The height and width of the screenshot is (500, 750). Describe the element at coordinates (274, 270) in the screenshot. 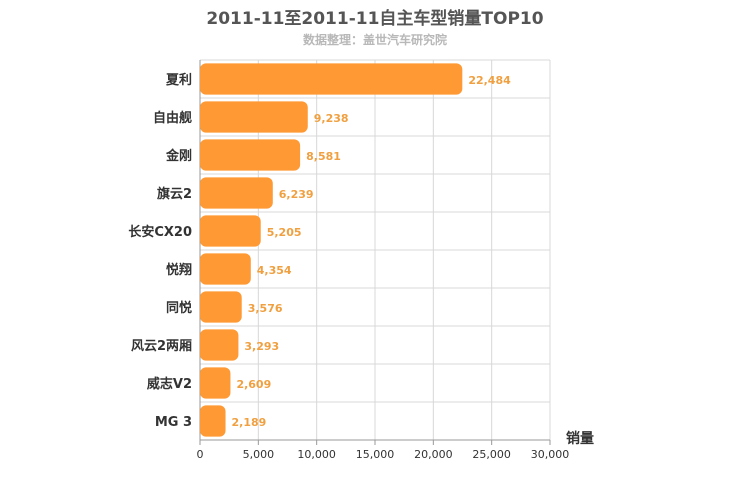

I see `value-label: 4,354` at that location.